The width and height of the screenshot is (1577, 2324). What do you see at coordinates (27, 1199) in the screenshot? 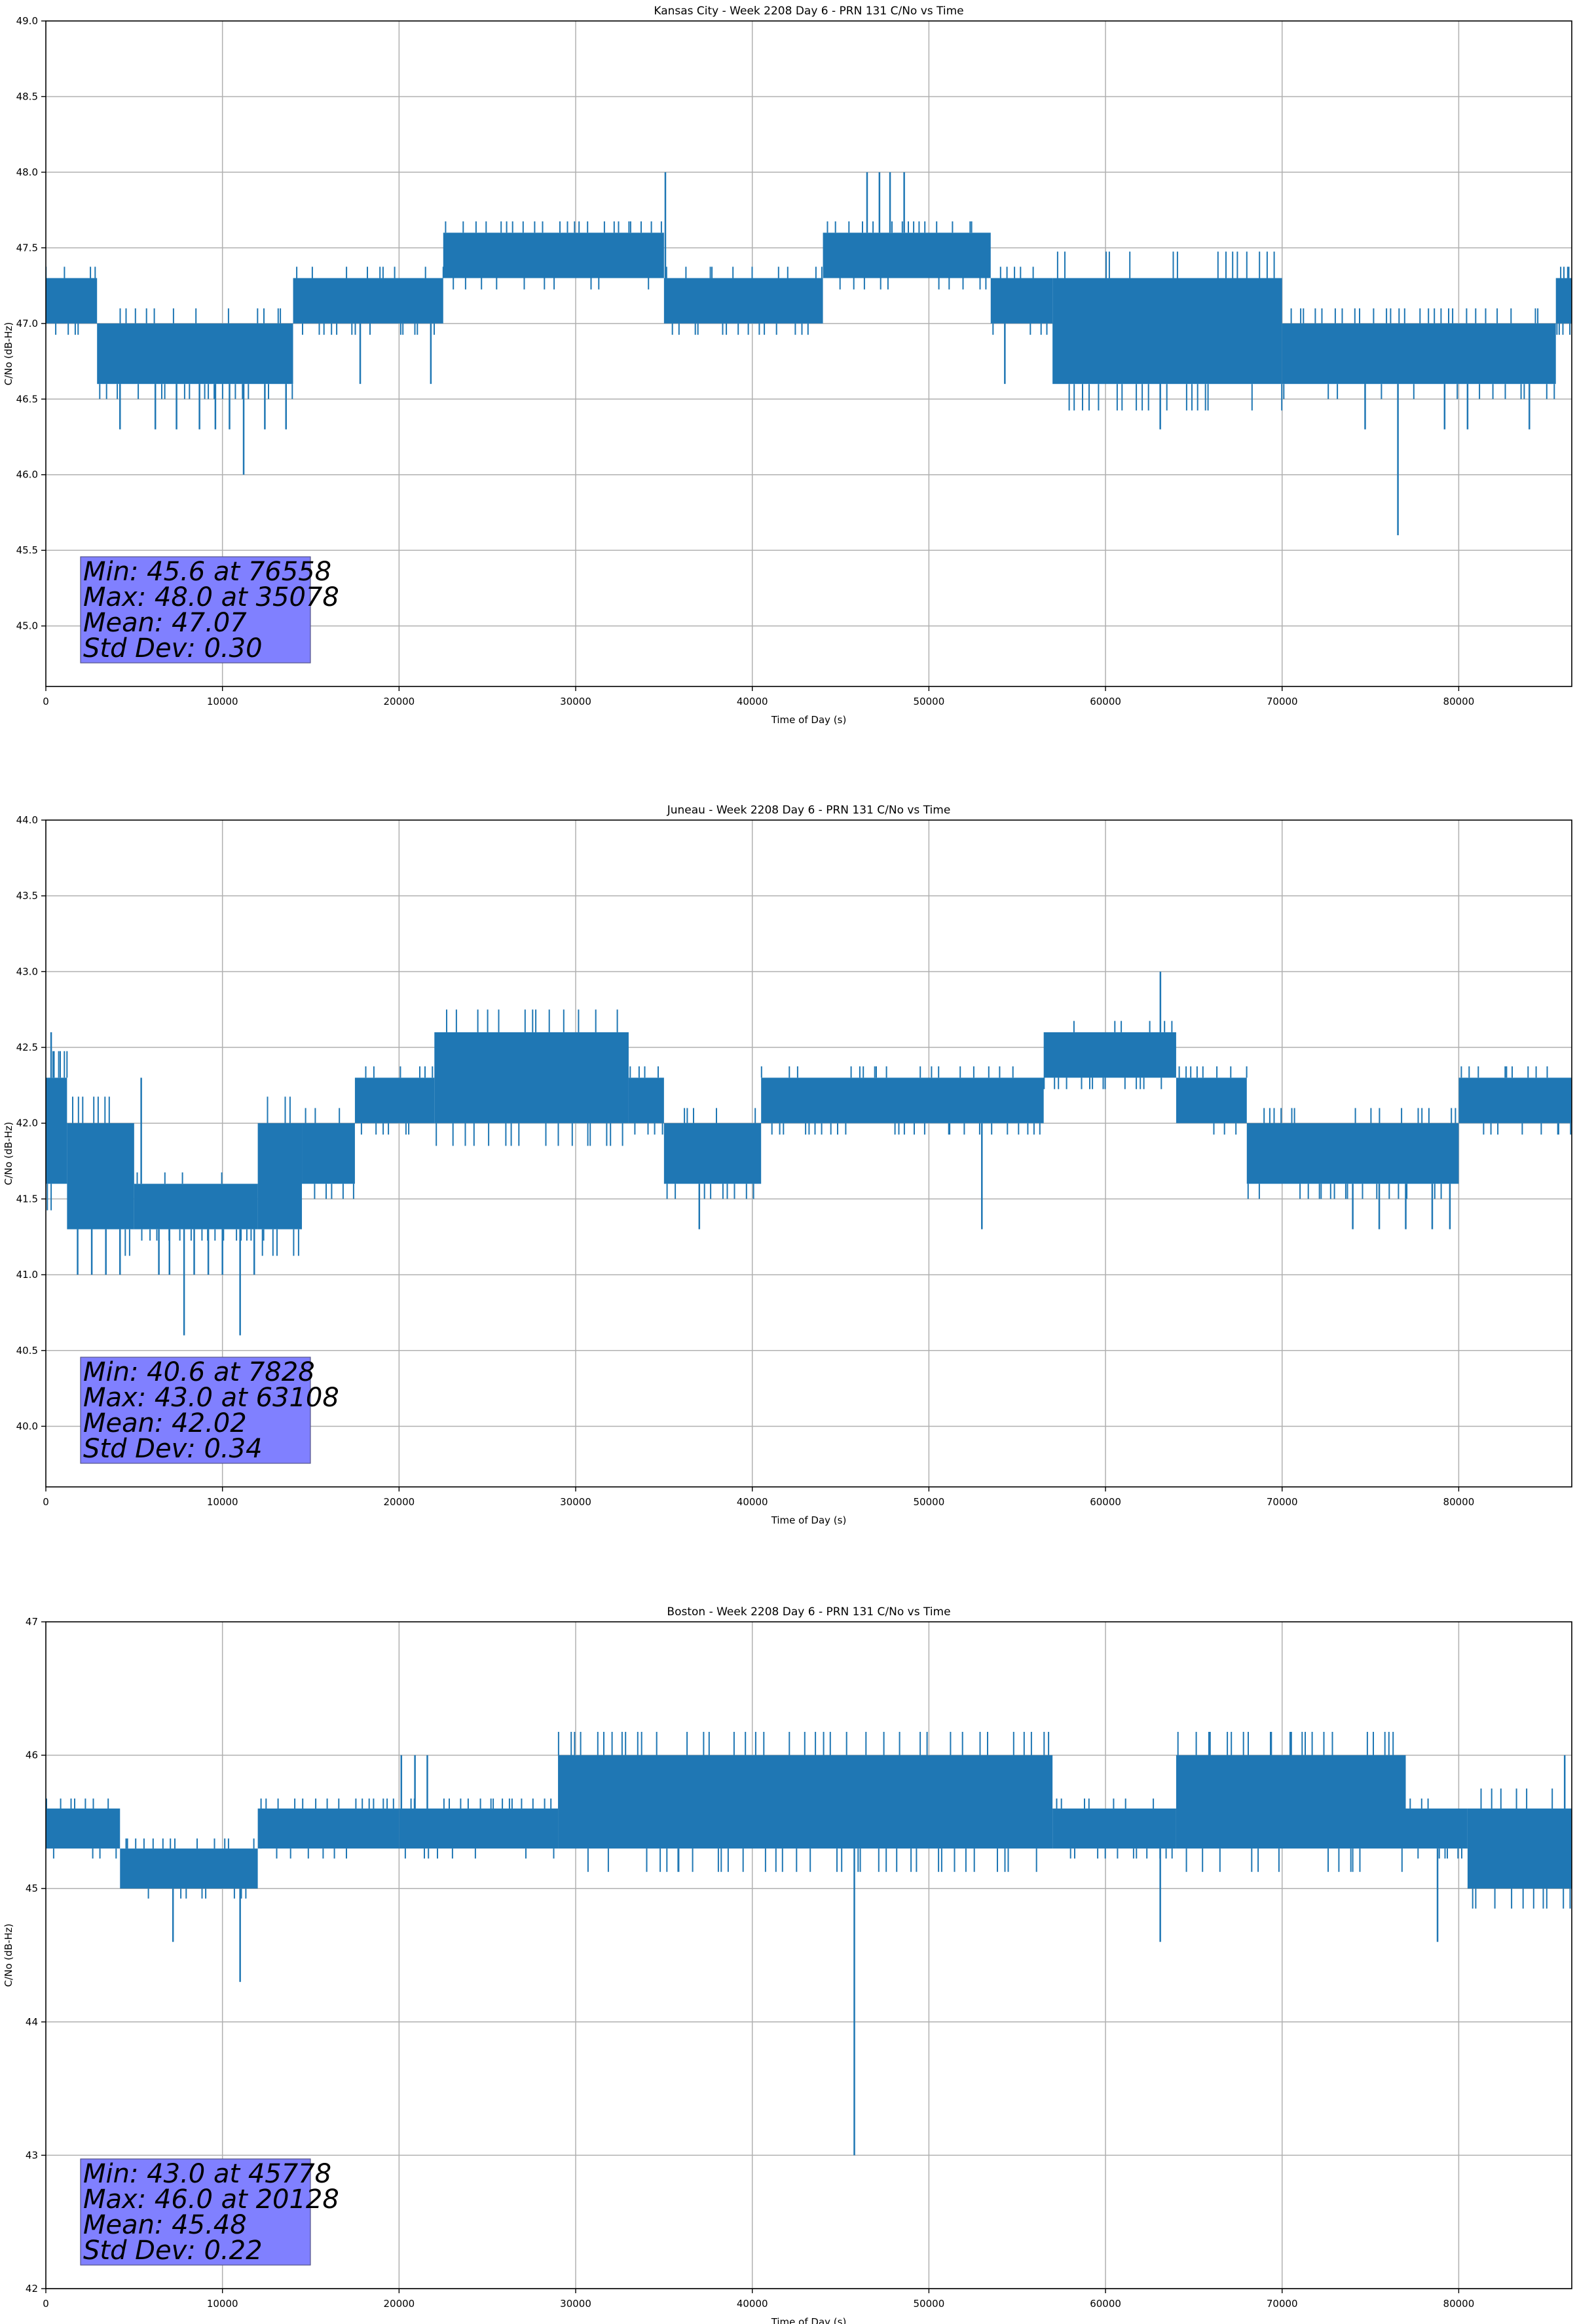
I see `y-tick-label: 41.5` at bounding box center [27, 1199].